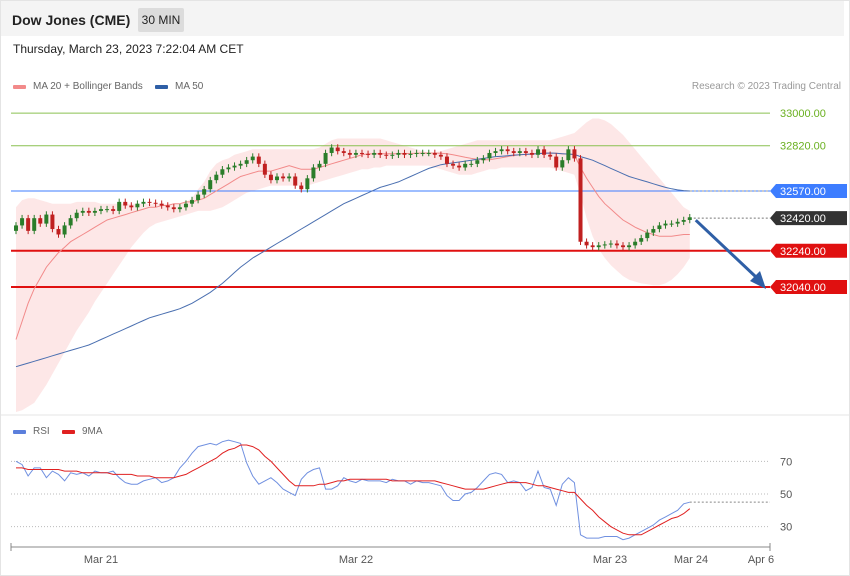  What do you see at coordinates (786, 528) in the screenshot?
I see `rsi-tick-label: 30` at bounding box center [786, 528].